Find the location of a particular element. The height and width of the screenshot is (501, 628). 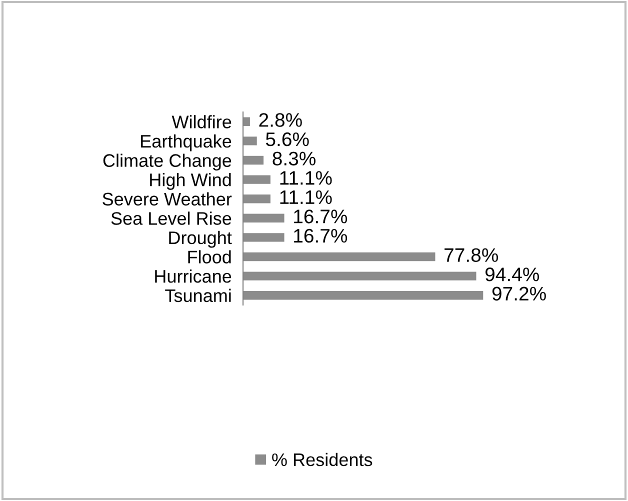

y-tick-label: Hurricane is located at coordinates (193, 276).